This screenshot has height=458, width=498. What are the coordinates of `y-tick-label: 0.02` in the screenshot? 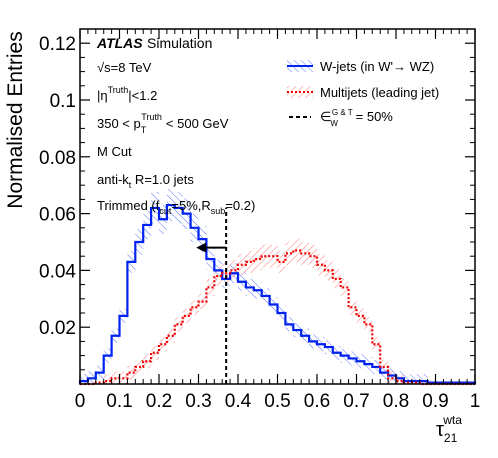 It's located at (57, 328).